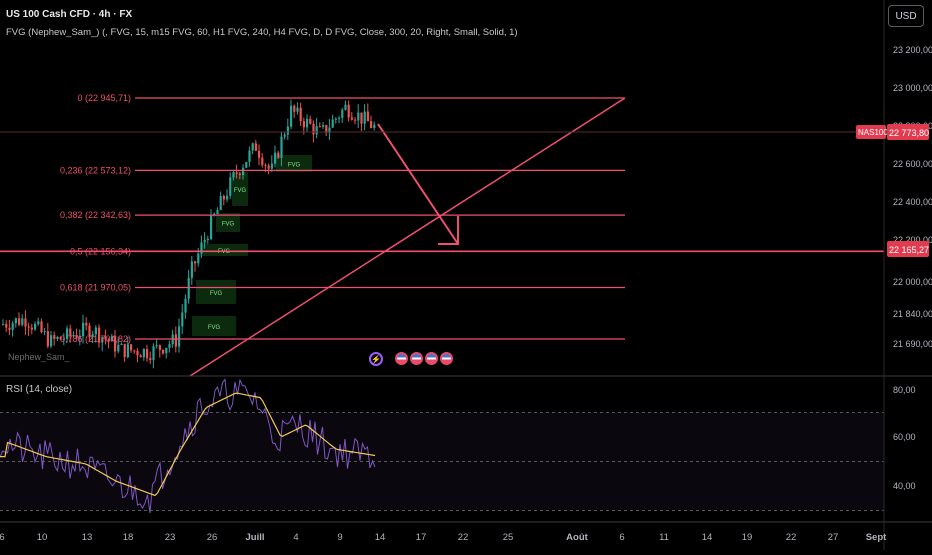 This screenshot has width=932, height=555. Describe the element at coordinates (100, 251) in the screenshot. I see `fib-level-label: 0,5 (22 156,34)` at that location.